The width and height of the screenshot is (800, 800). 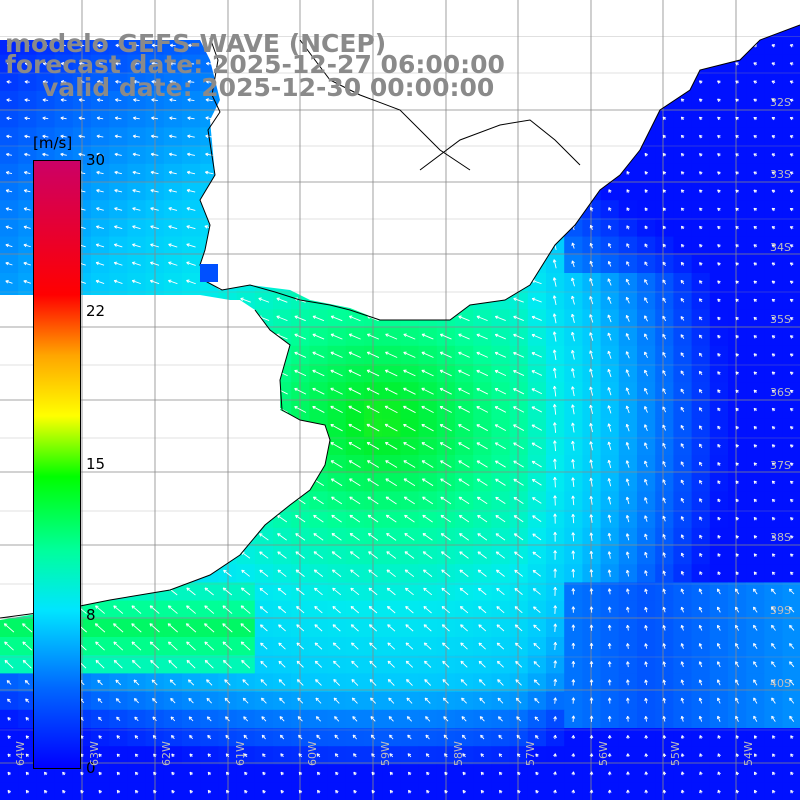 I want to click on lon-label: 62W, so click(x=166, y=753).